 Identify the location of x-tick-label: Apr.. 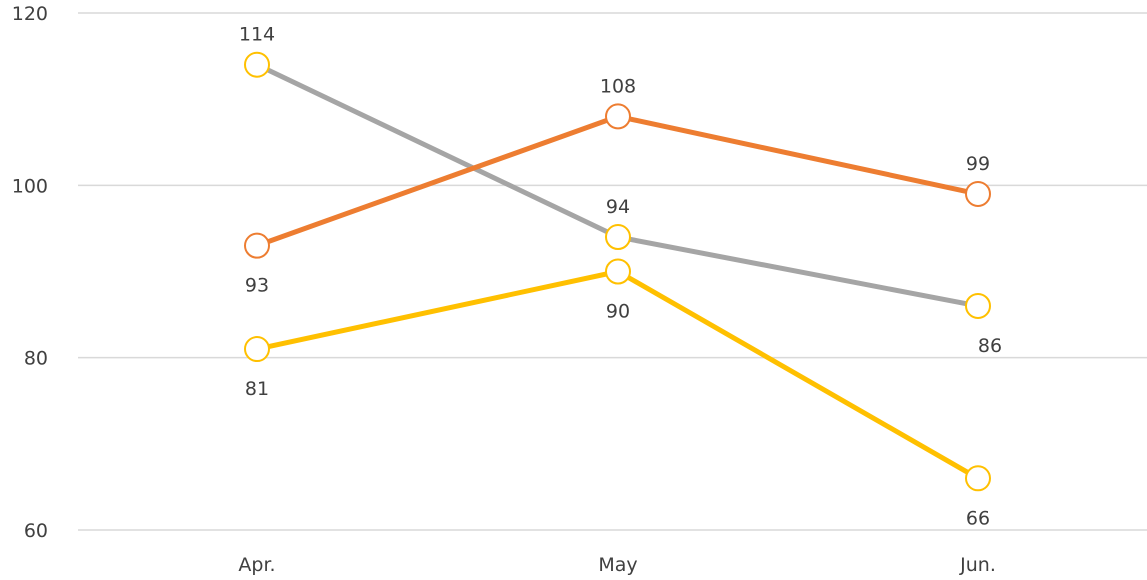
(256, 565).